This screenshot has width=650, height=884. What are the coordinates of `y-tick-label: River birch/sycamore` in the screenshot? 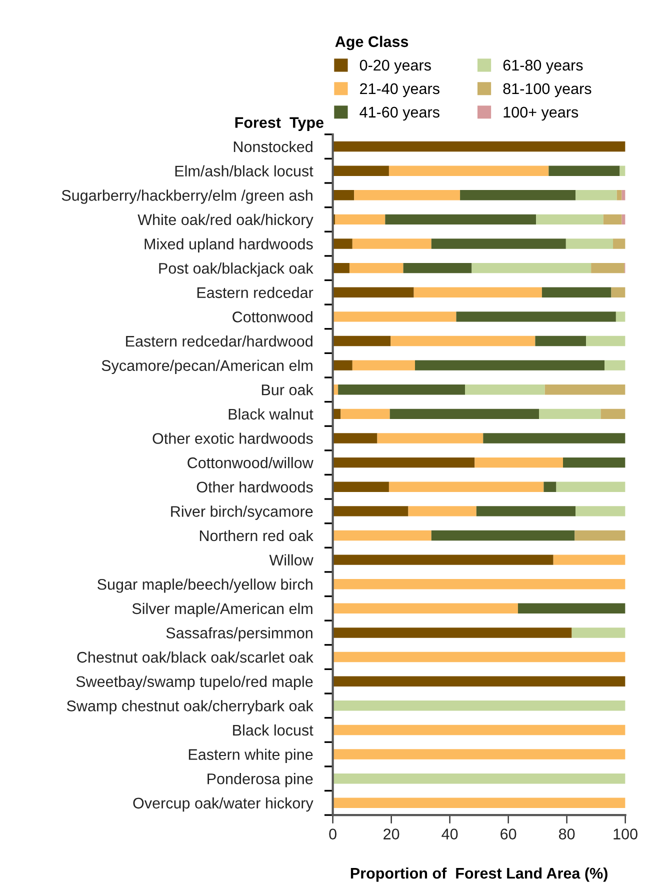 It's located at (242, 513).